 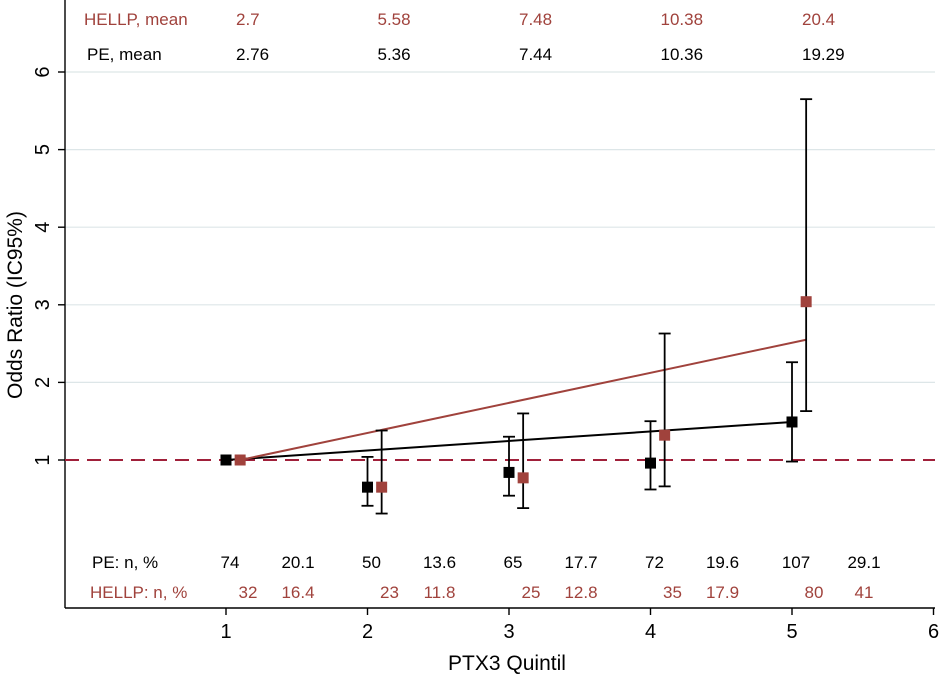 I want to click on bottom-hellp-n-3: 25, so click(x=531, y=592).